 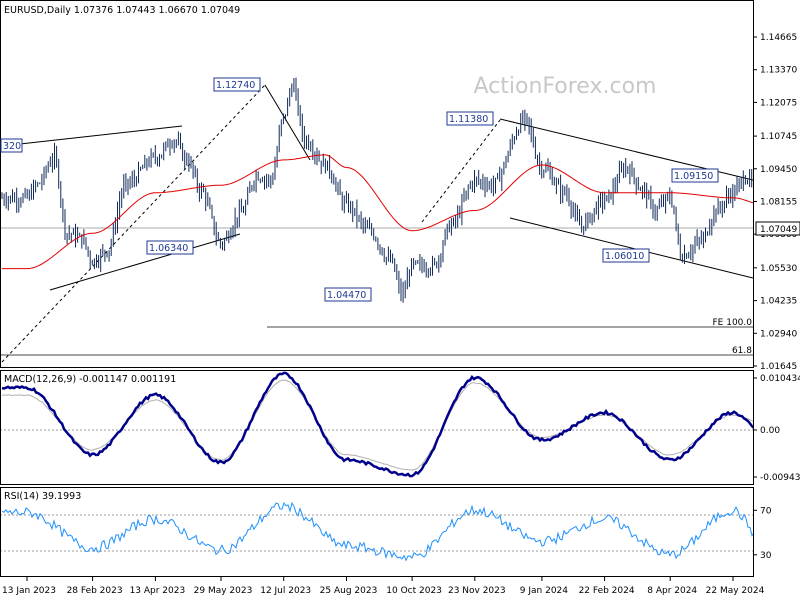 What do you see at coordinates (414, 591) in the screenshot?
I see `x-tick-label: 10 Oct 2023` at bounding box center [414, 591].